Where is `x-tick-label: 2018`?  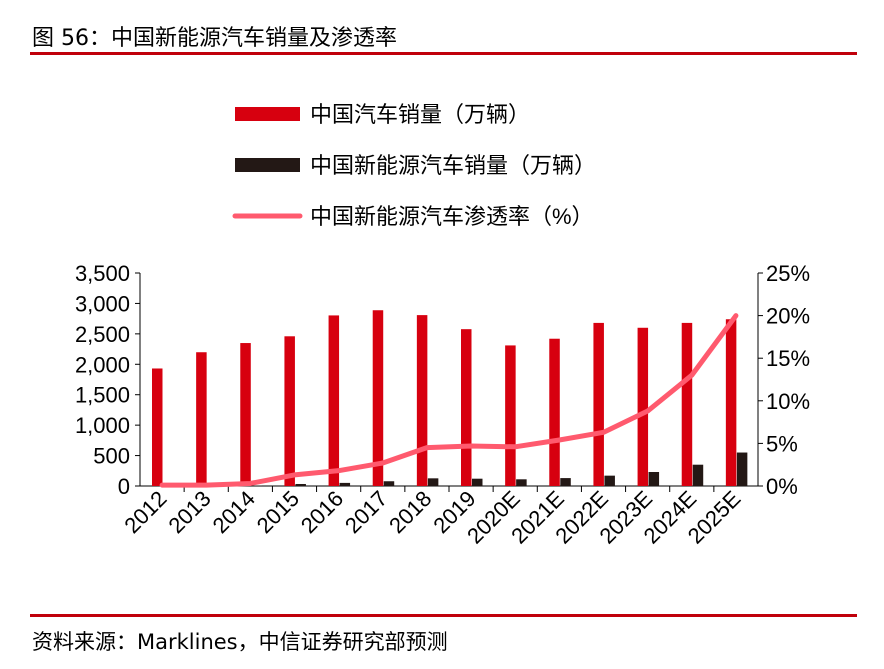
x-tick-label: 2018 is located at coordinates (410, 512).